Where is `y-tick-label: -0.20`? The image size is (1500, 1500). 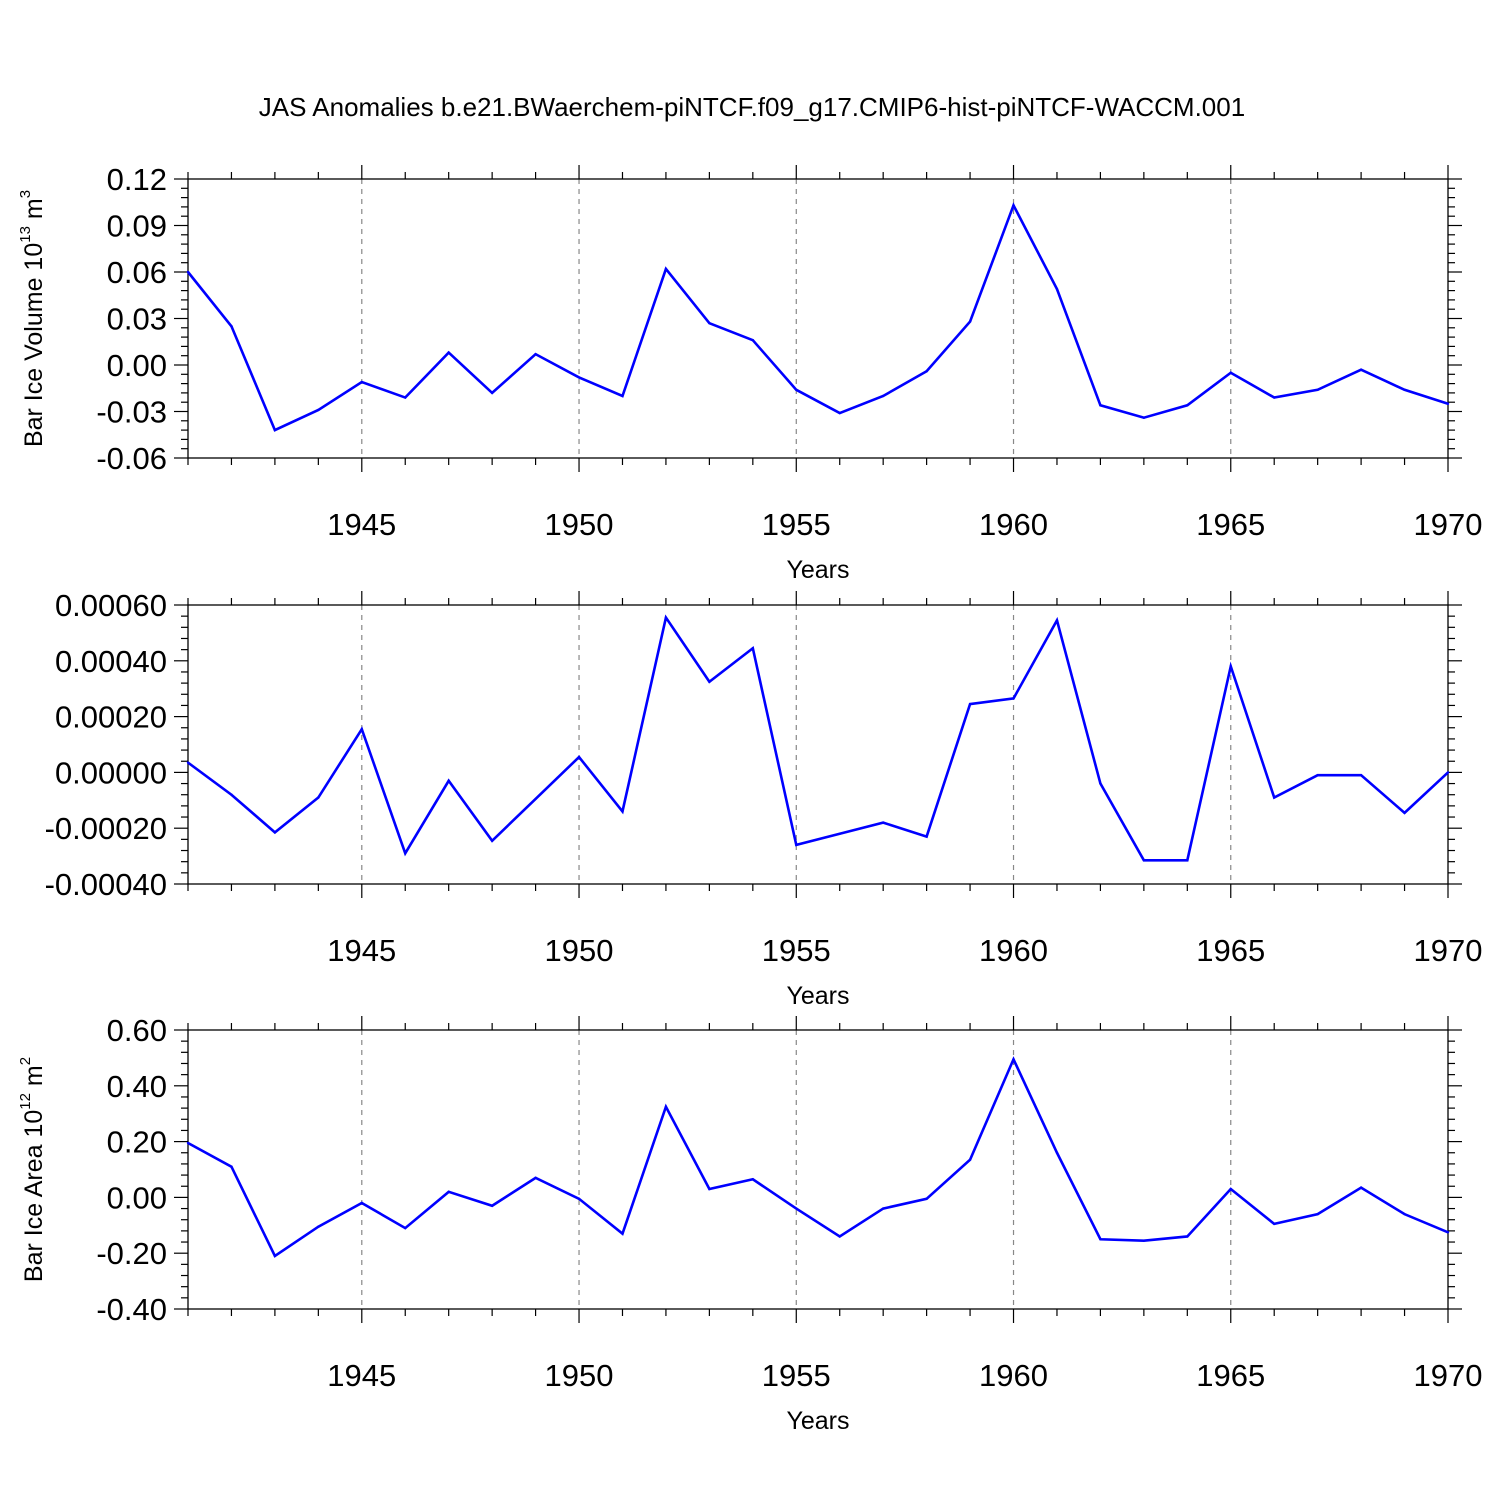
y-tick-label: -0.20 is located at coordinates (131, 1253).